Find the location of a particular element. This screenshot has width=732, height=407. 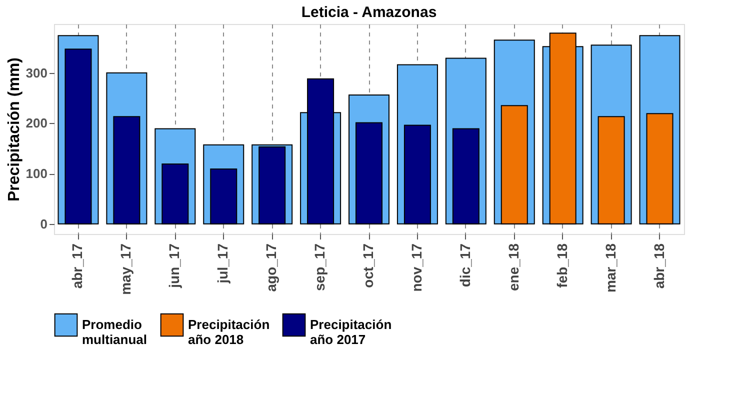

x-tick-label: abr_18 is located at coordinates (658, 266).